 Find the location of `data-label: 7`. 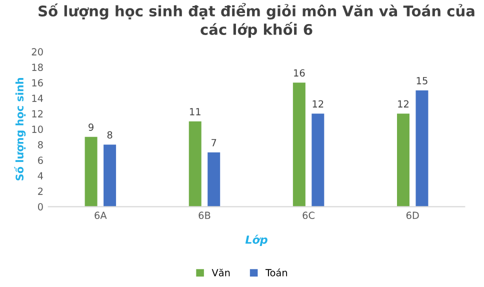

data-label: 7 is located at coordinates (214, 142).